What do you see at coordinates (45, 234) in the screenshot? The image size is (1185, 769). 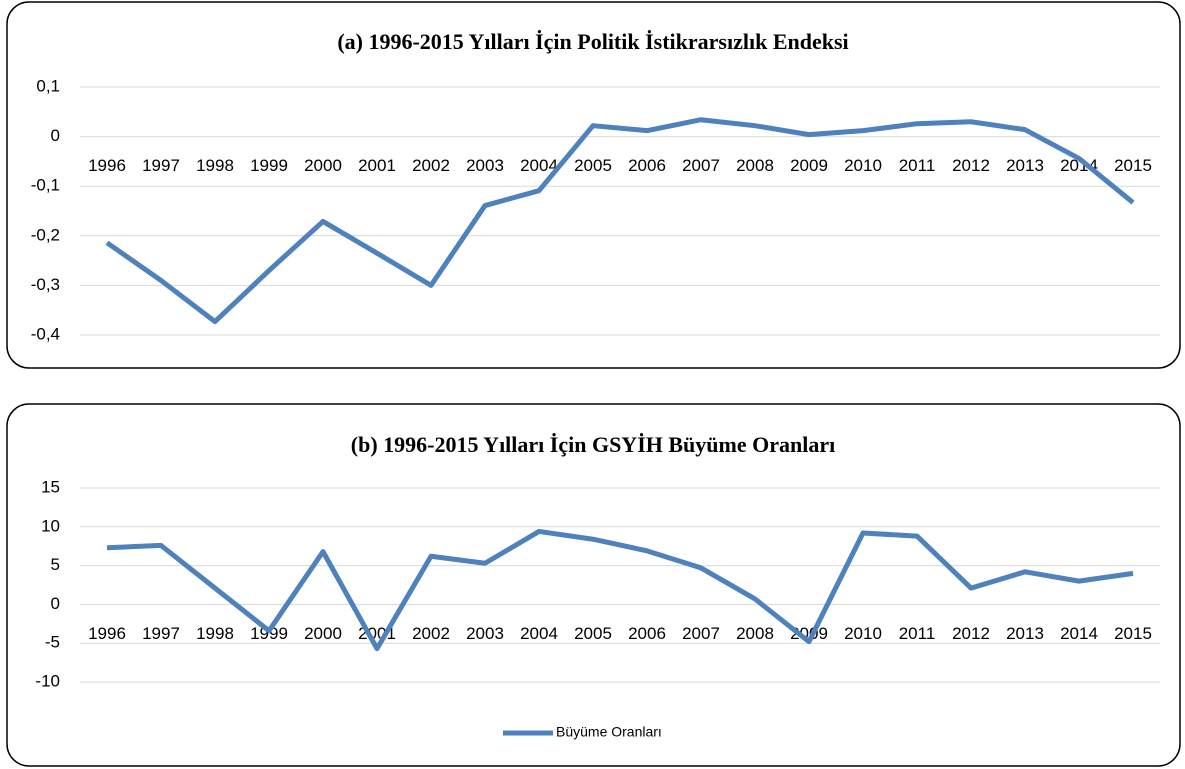 I see `y-tick-label: -0,2` at bounding box center [45, 234].